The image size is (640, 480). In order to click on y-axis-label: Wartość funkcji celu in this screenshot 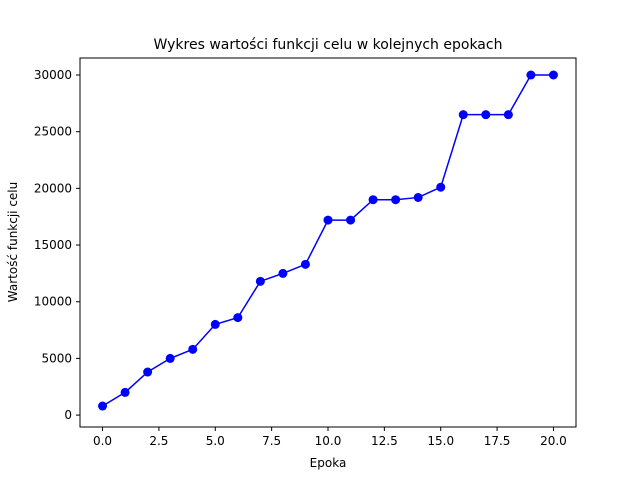, I will do `click(13, 242)`.